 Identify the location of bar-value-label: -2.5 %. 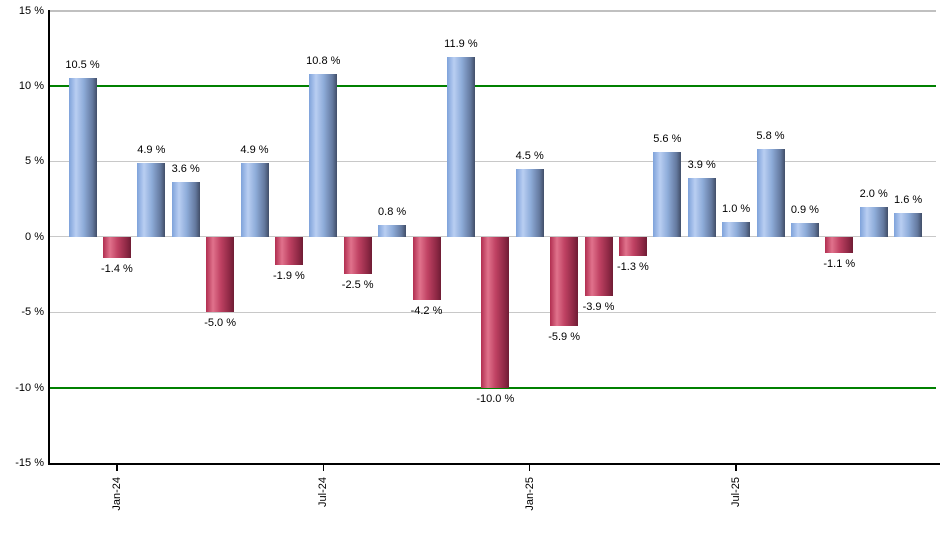
(357, 285).